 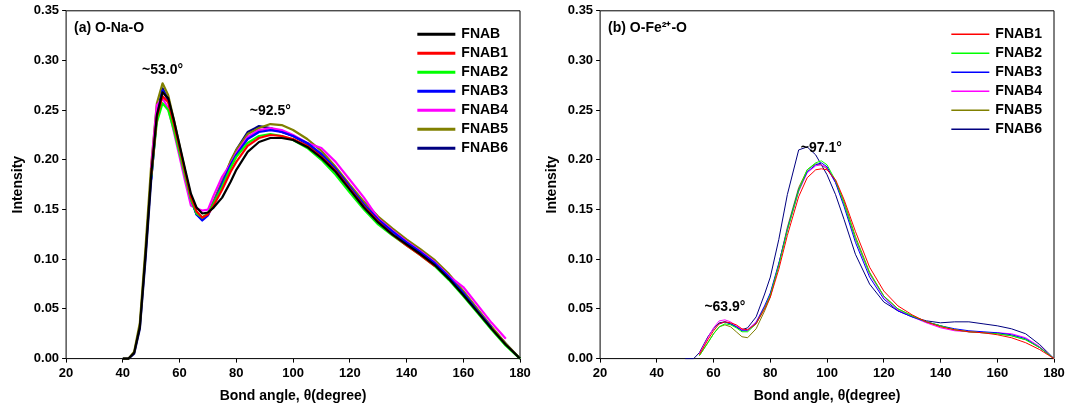 What do you see at coordinates (725, 305) in the screenshot?
I see `annotation: ~63.9°` at bounding box center [725, 305].